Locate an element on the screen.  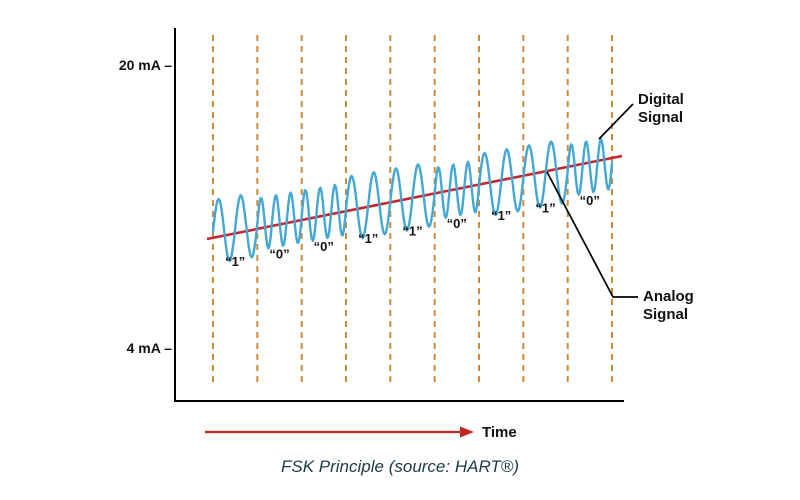
bit-value-labels: “1” “0” “0” “1” “1” “0” “1” “1” “0” is located at coordinates (412, 231).